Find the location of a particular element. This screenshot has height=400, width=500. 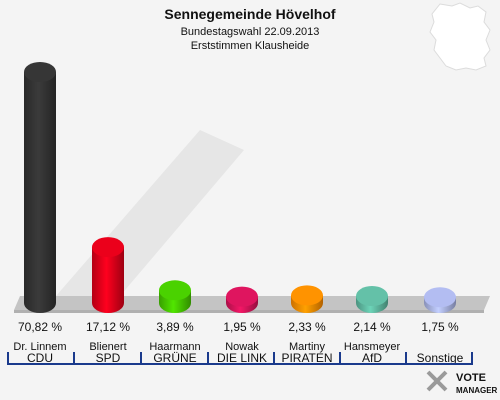

party-label: GRÜNE is located at coordinates (174, 358).